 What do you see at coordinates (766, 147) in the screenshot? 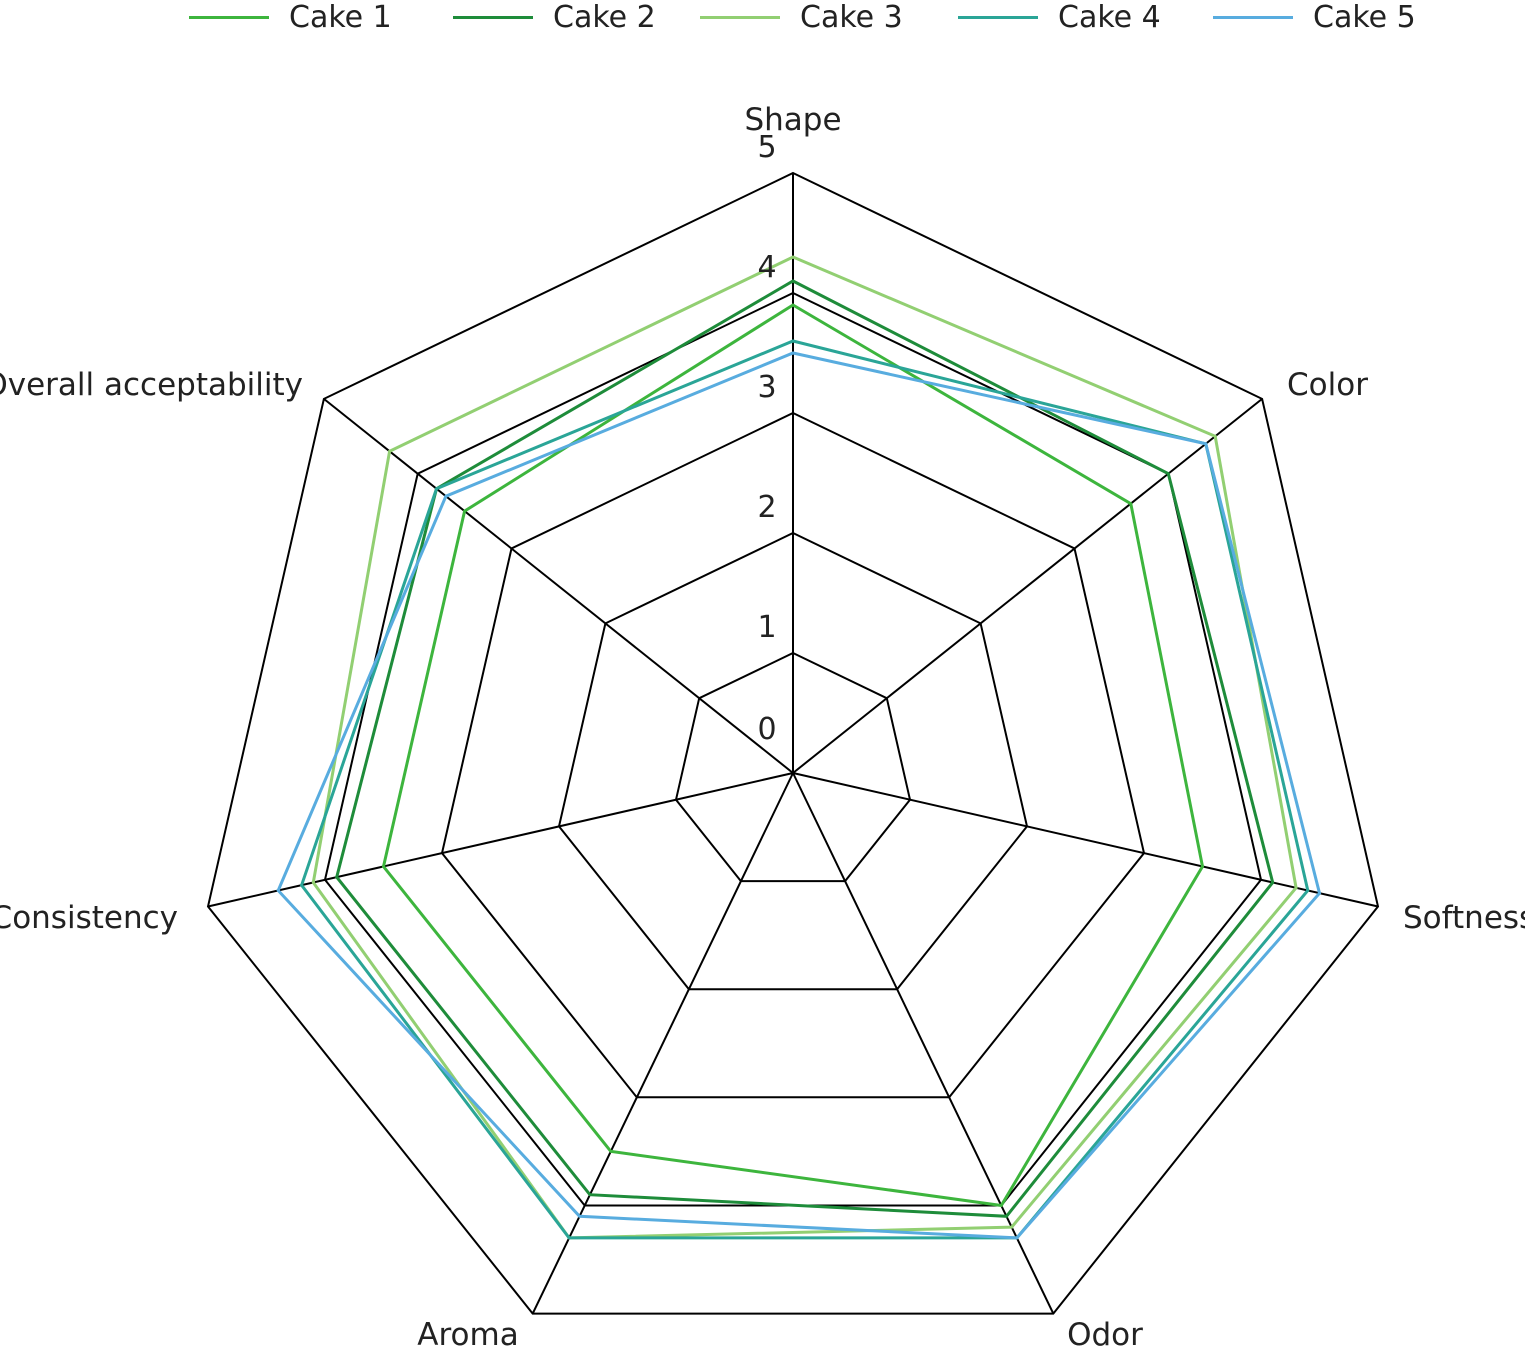
I see `tick-label-5: 5` at bounding box center [766, 147].